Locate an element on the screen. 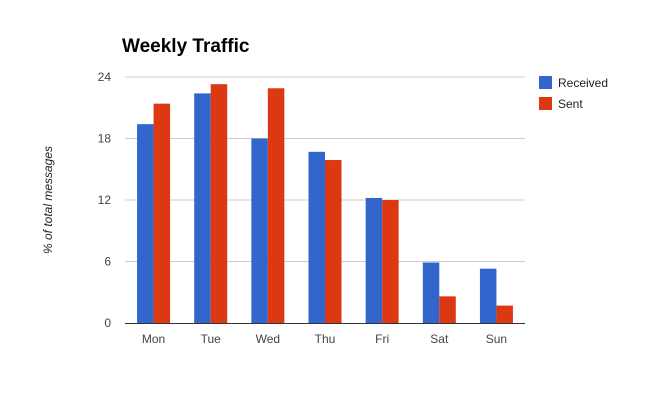 The image size is (650, 405). x-tick-label: Thu is located at coordinates (325, 339).